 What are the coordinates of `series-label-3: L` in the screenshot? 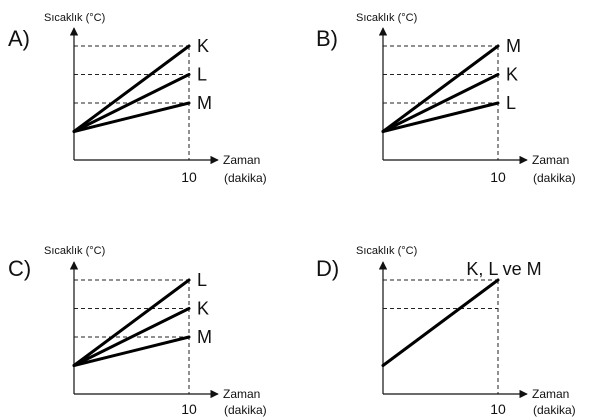 It's located at (511, 103).